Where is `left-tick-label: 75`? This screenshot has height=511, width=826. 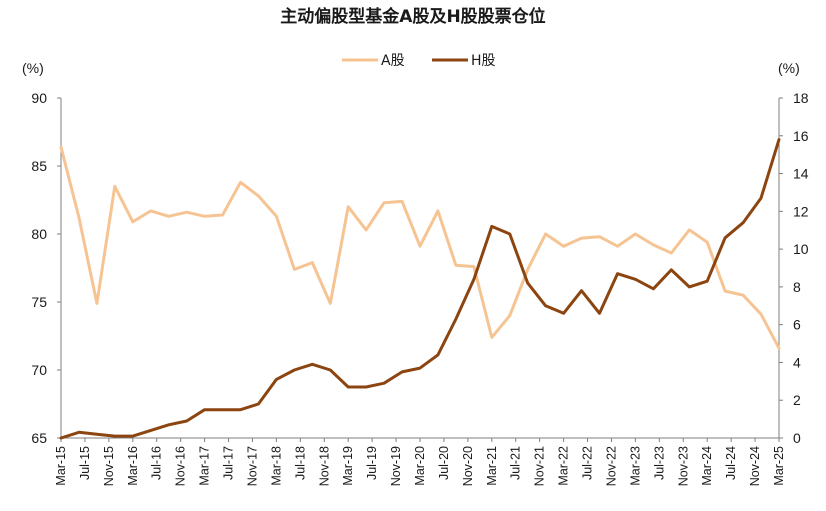
left-tick-label: 75 is located at coordinates (39, 302).